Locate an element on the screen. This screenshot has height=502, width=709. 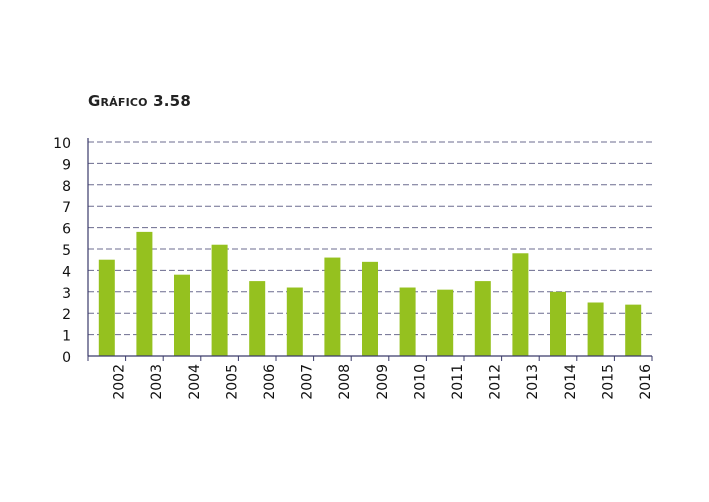
bar-2014 is located at coordinates (558, 323).